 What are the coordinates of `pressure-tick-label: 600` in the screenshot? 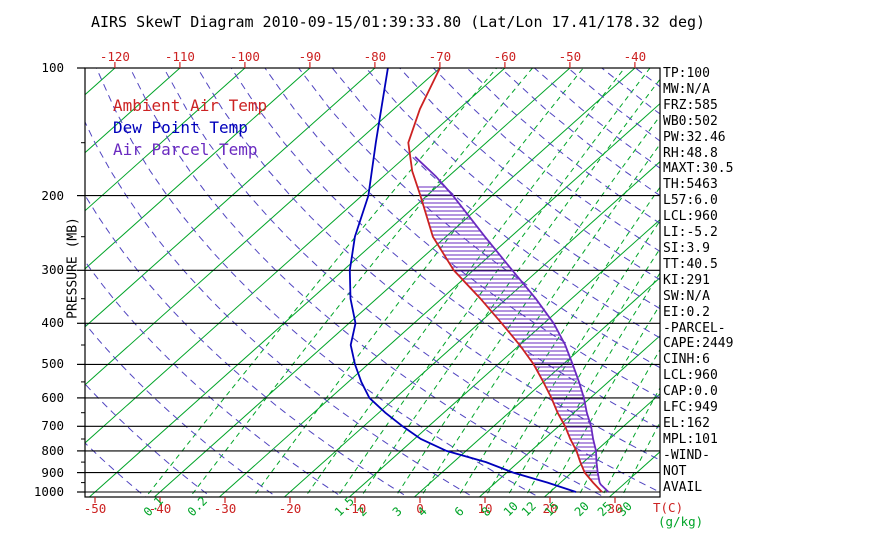 It's located at (52, 397).